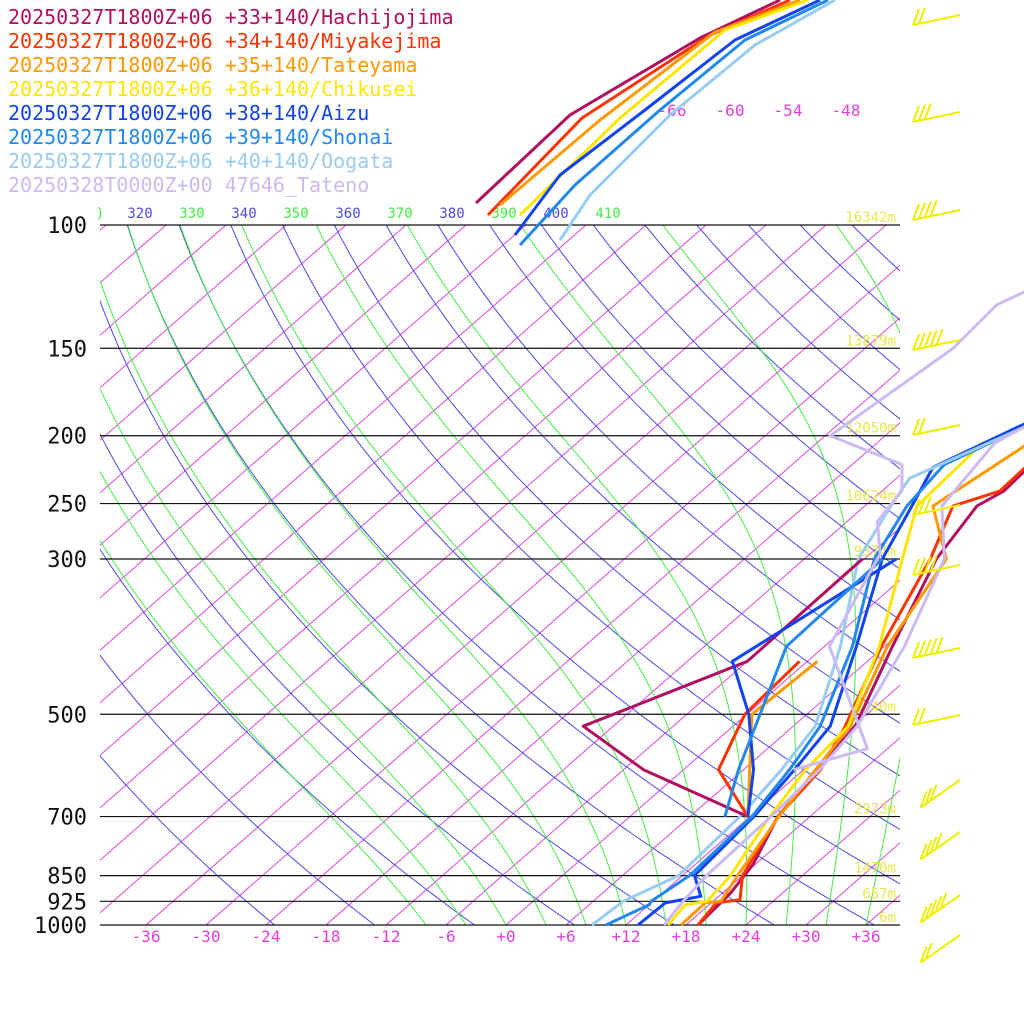  I want to click on temperature-tick-label: -24, so click(266, 936).